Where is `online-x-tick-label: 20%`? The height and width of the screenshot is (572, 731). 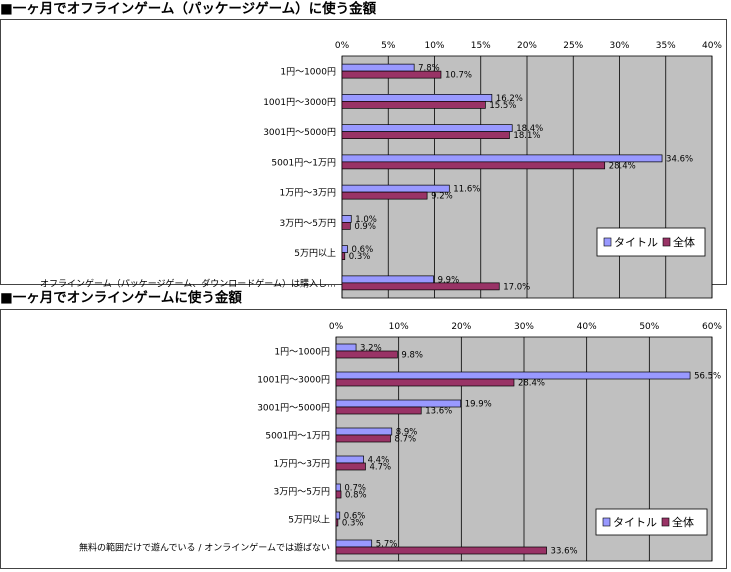 online-x-tick-label: 20% is located at coordinates (461, 327).